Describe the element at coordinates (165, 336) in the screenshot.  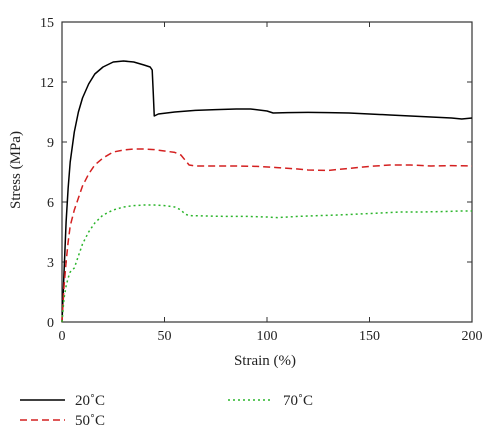
I see `x-tick-label: 50` at that location.